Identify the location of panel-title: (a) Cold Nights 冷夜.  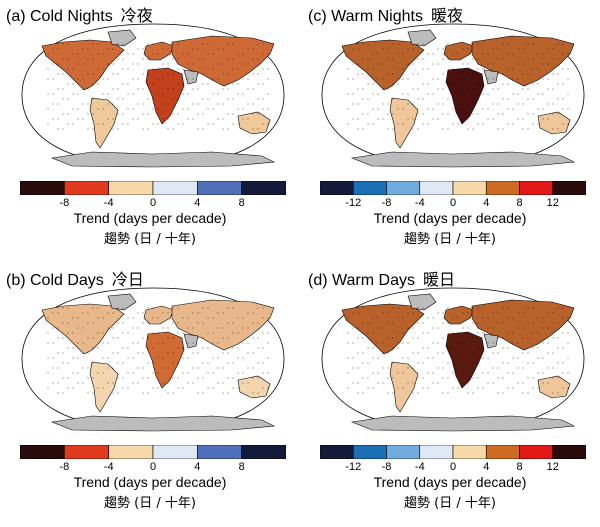
(79, 14).